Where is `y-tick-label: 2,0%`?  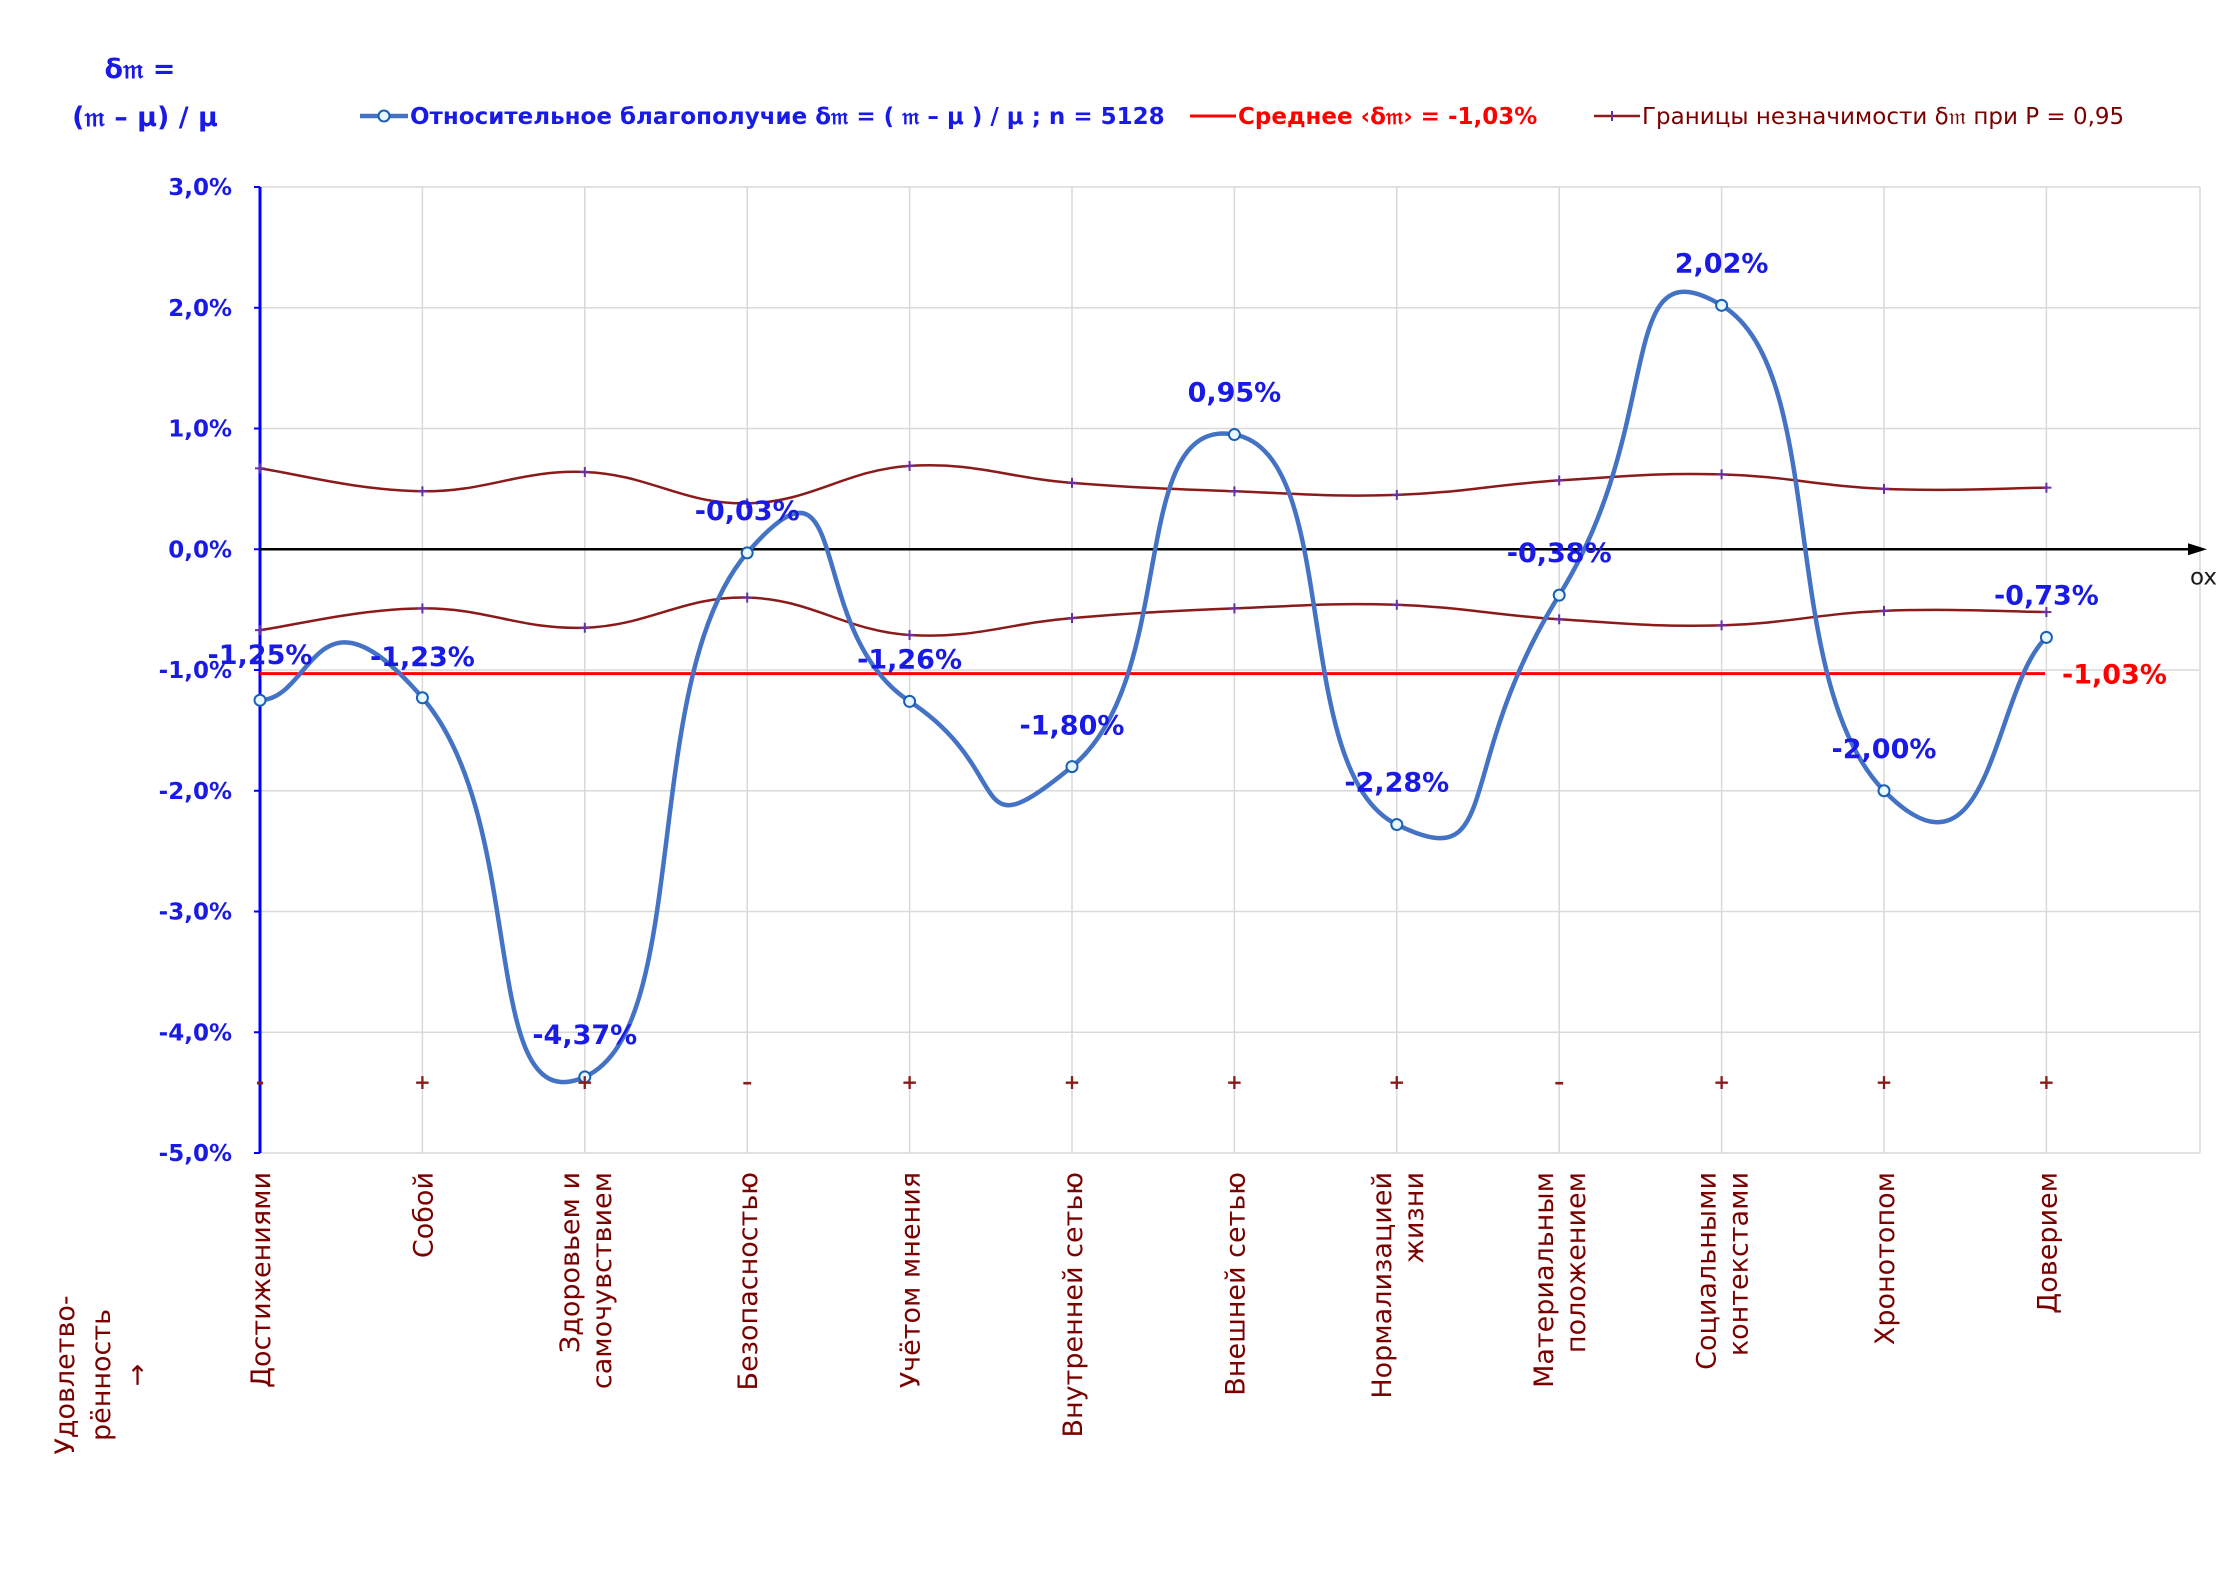
y-tick-label: 2,0% is located at coordinates (200, 309).